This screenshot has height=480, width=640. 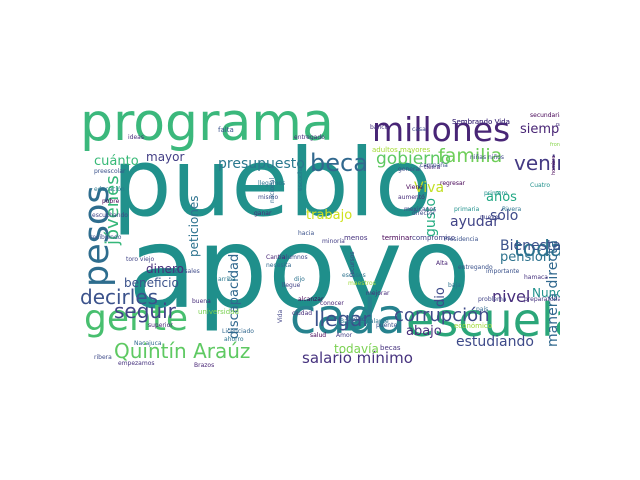 I want to click on cloud-word: todavía, so click(x=356, y=349).